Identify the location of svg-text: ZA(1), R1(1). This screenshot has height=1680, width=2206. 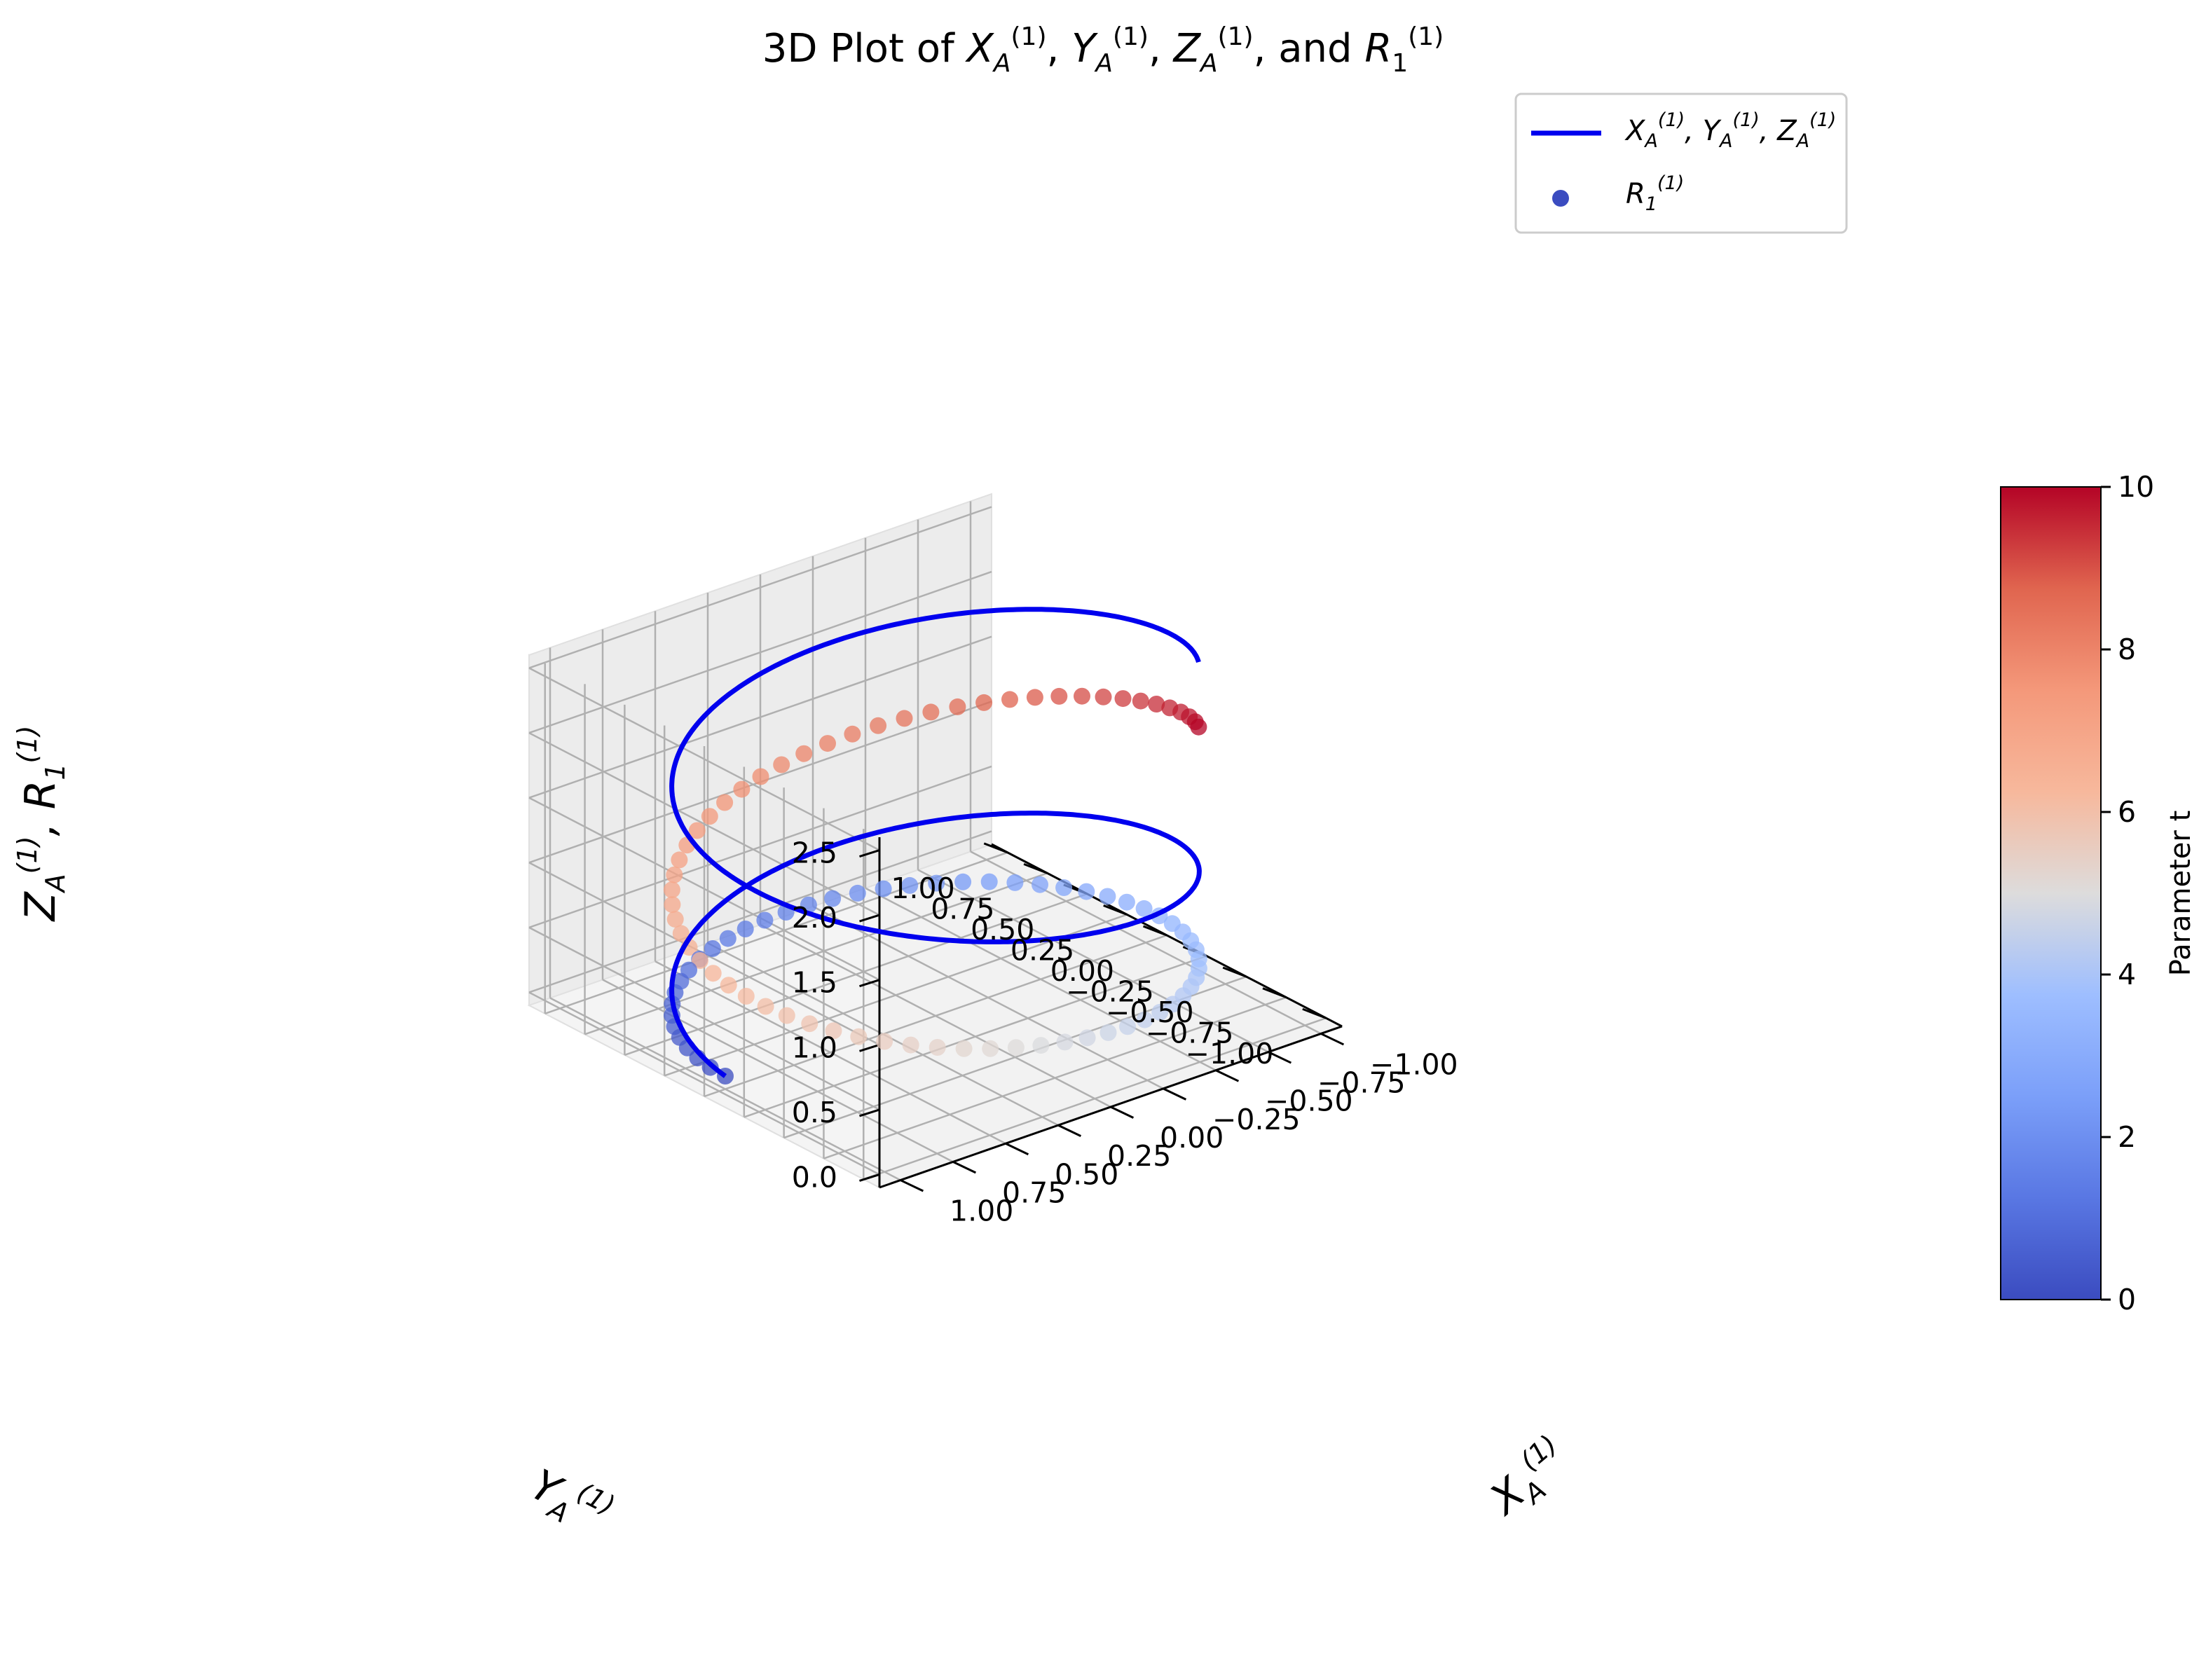
(41, 824).